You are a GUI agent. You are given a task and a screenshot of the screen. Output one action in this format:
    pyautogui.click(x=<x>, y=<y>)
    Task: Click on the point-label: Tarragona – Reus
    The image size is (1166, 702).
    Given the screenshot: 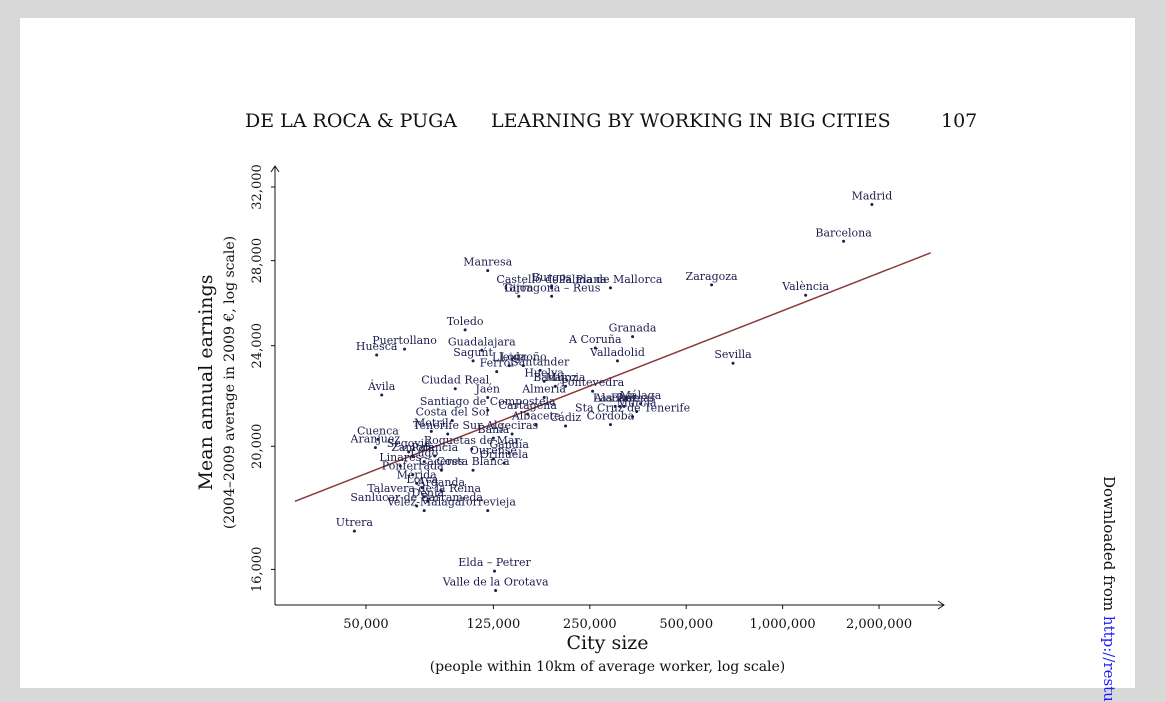 What is the action you would take?
    pyautogui.click(x=552, y=287)
    